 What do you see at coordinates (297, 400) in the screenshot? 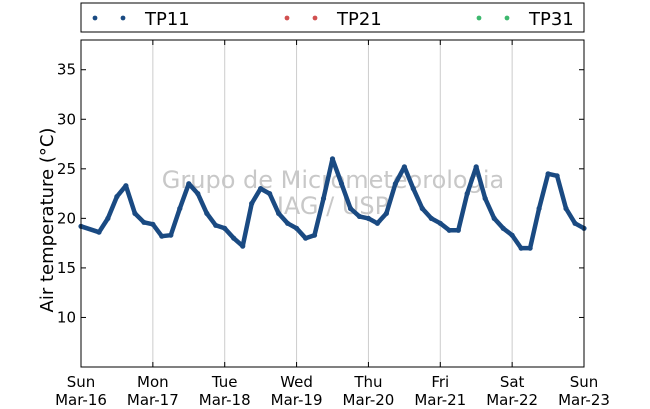
I see `x-tick-label-date: Mar-19` at bounding box center [297, 400].